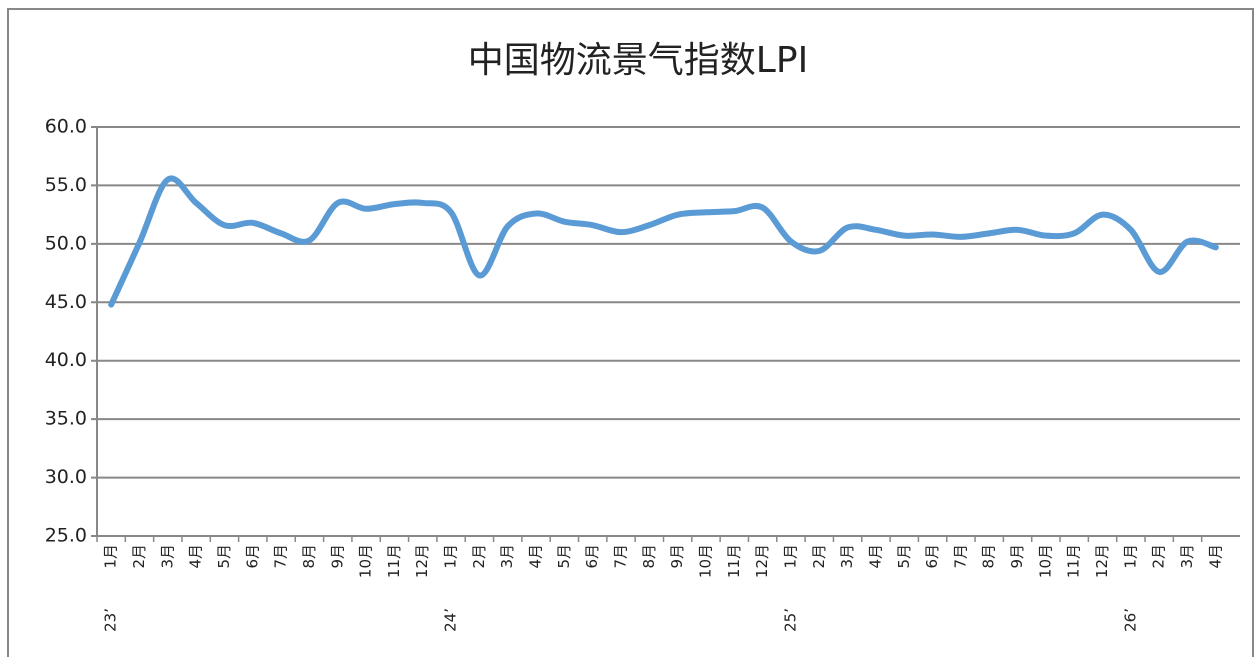 This screenshot has width=1258, height=657. What do you see at coordinates (1130, 620) in the screenshot?
I see `x-group-label: 26’` at bounding box center [1130, 620].